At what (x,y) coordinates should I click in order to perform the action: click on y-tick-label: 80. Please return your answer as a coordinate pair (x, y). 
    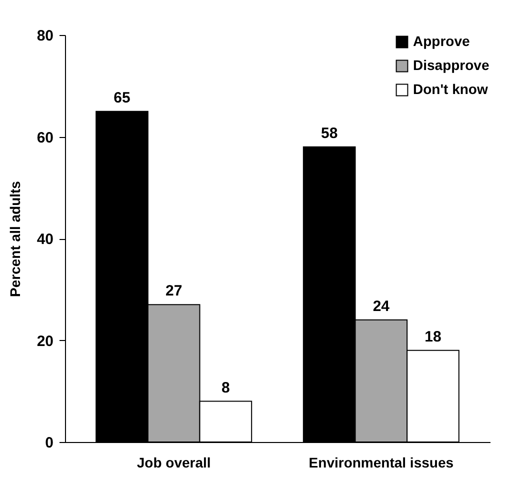
    Looking at the image, I should click on (45, 36).